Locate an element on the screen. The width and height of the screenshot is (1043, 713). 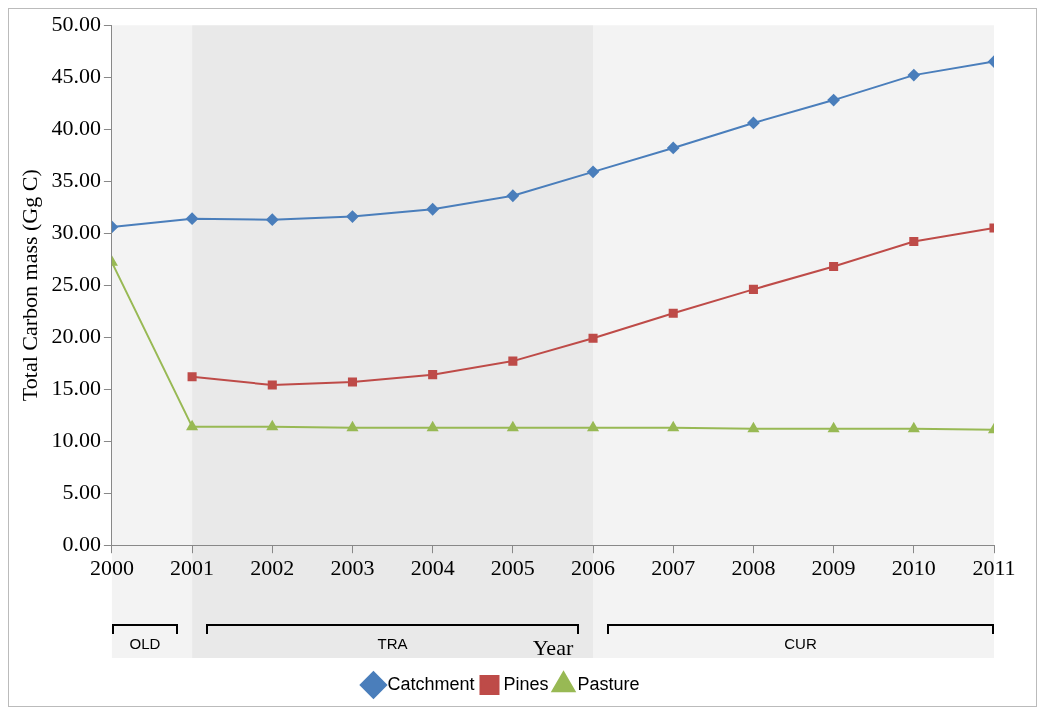
y-tick-label: 10.00 is located at coordinates (76, 439).